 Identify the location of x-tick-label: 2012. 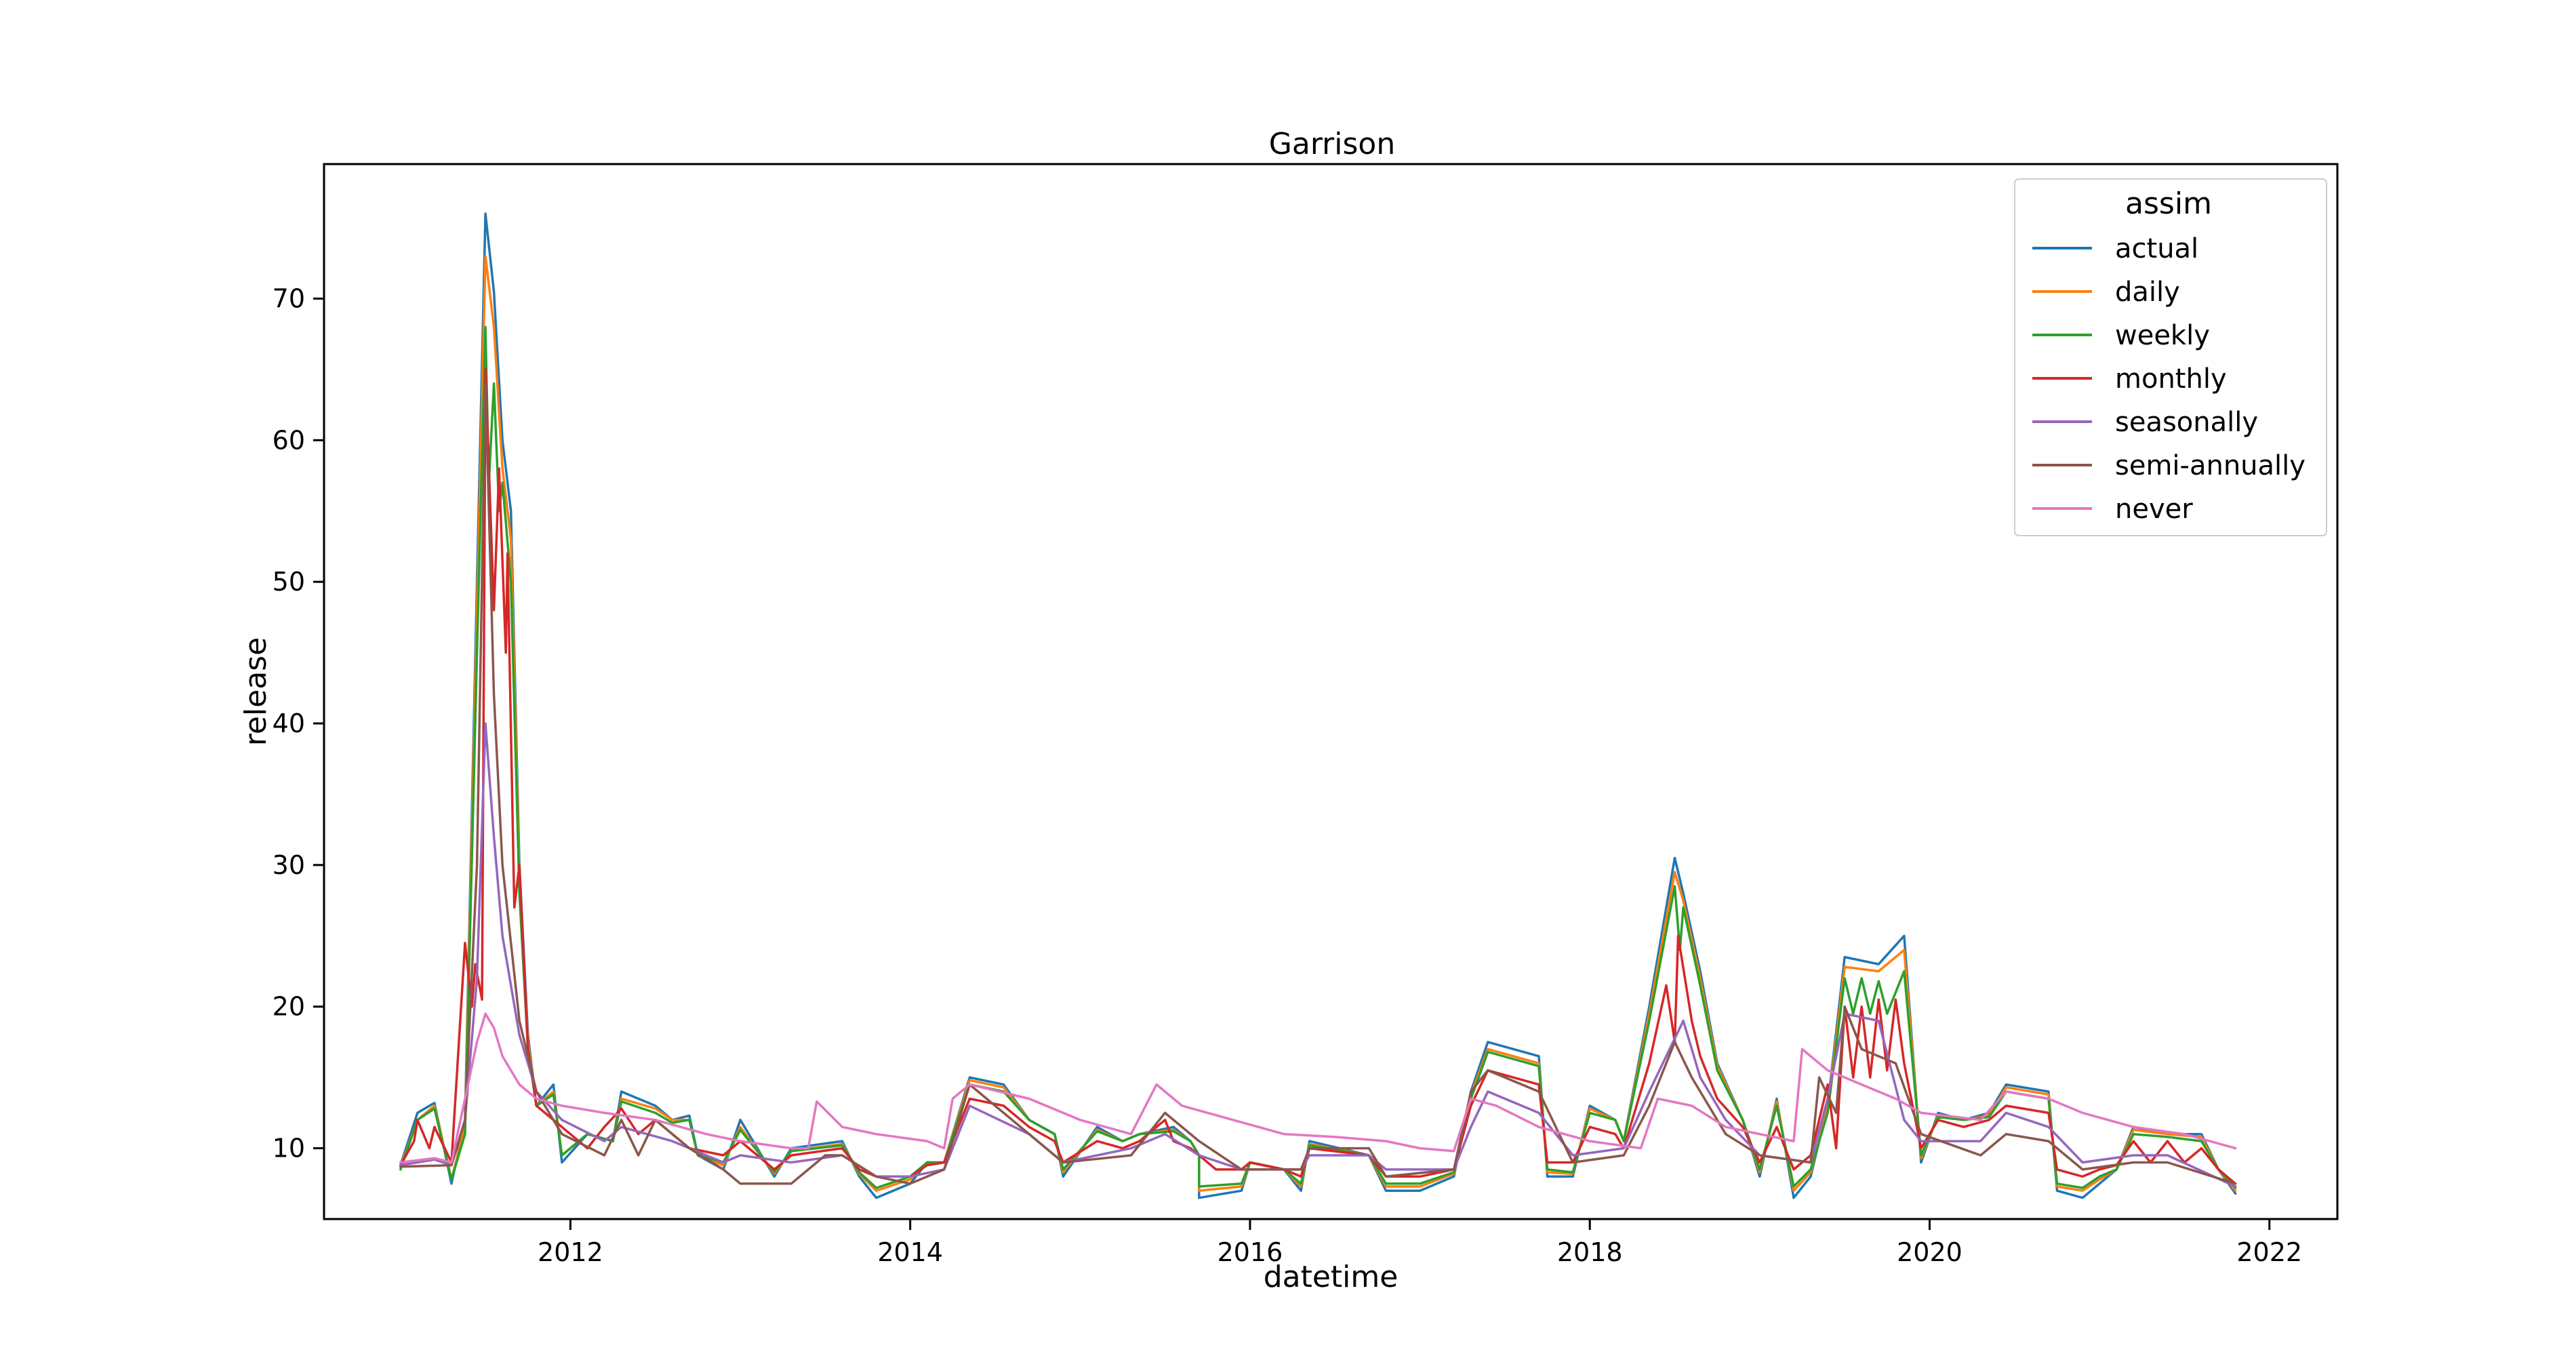
(570, 1252).